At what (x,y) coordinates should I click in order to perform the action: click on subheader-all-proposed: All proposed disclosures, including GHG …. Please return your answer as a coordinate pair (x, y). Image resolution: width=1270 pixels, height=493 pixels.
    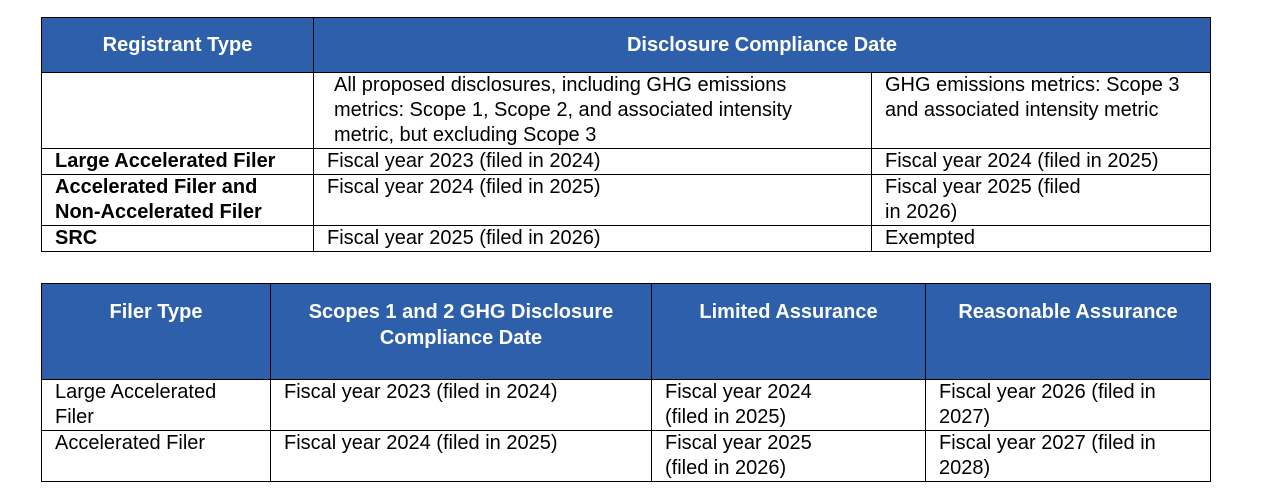
    Looking at the image, I should click on (592, 110).